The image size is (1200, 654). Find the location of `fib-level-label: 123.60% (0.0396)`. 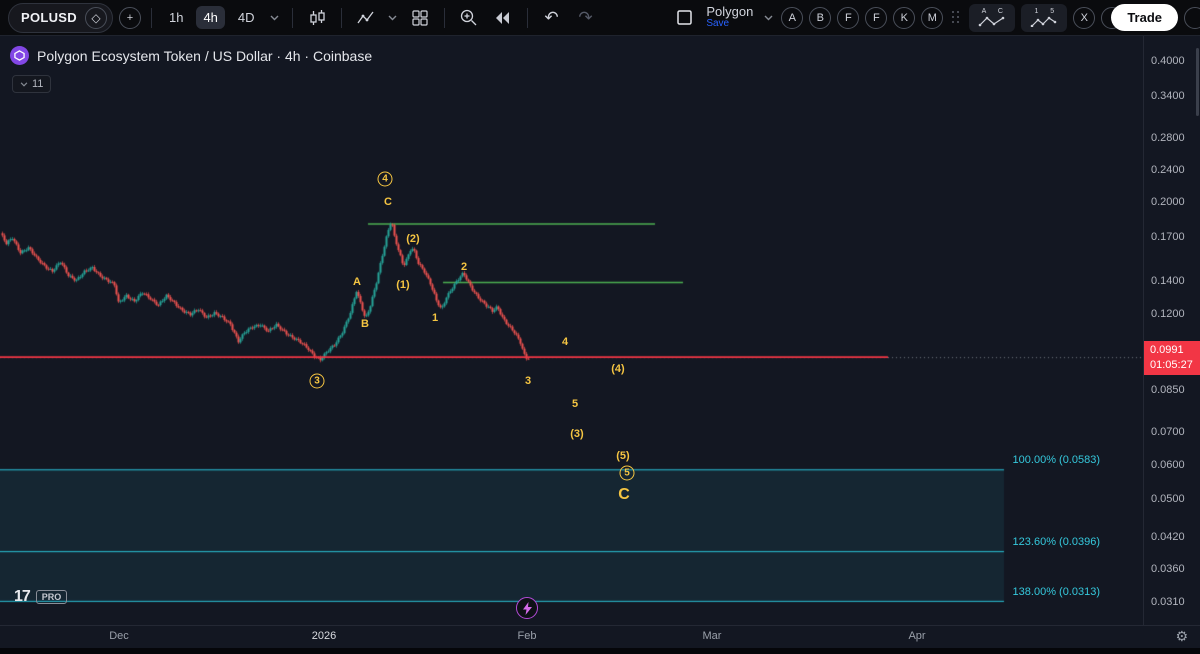

fib-level-label: 123.60% (0.0396) is located at coordinates (1056, 542).